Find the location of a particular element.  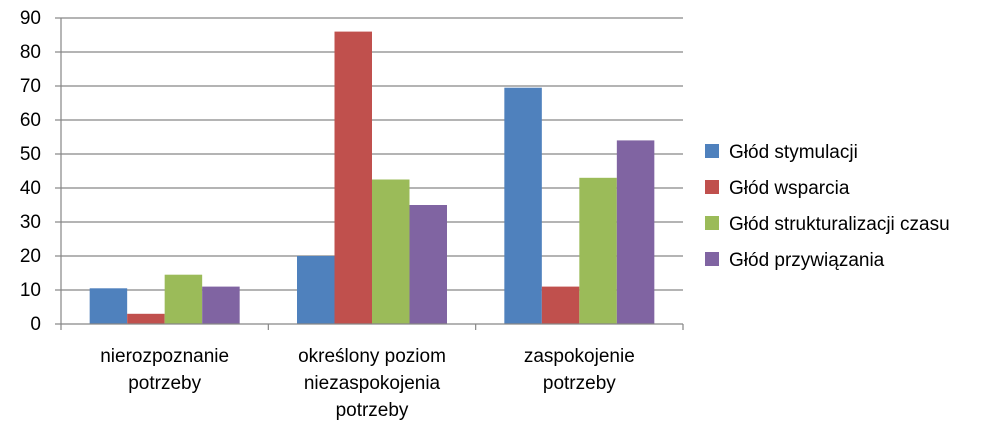

y-tick-label: 20 is located at coordinates (30, 256).